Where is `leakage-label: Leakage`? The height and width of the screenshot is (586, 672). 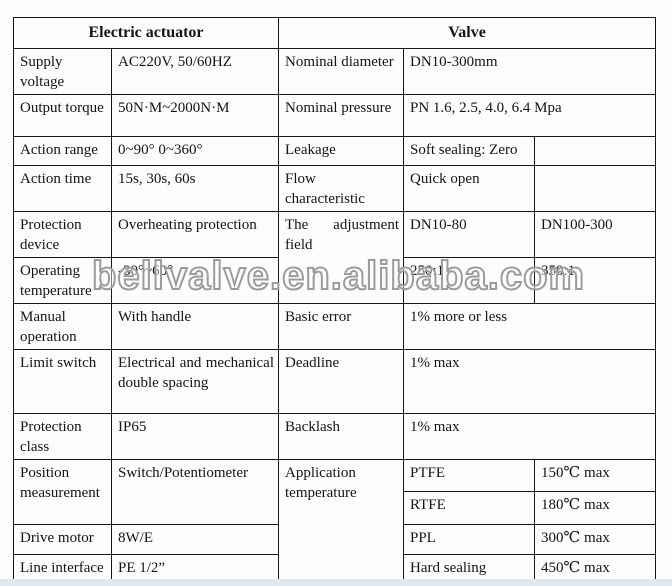
leakage-label: Leakage is located at coordinates (341, 151).